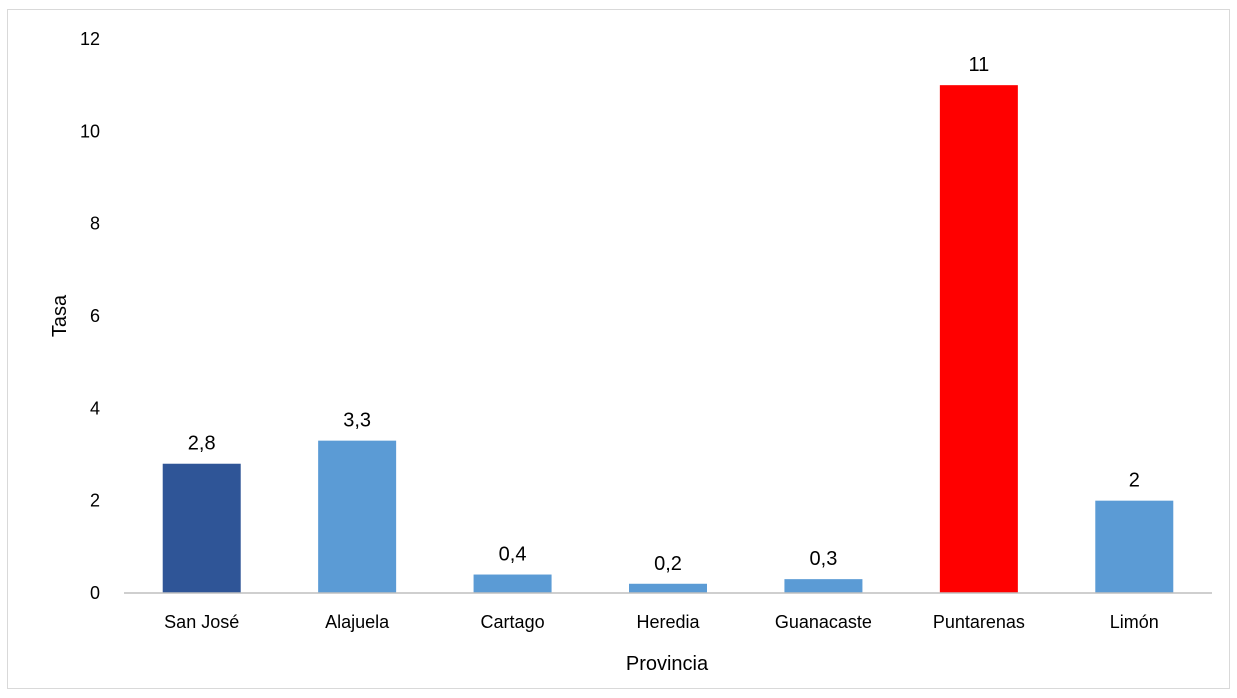 Image resolution: width=1237 pixels, height=698 pixels. Describe the element at coordinates (513, 622) in the screenshot. I see `x-tick-label: Cartago` at that location.